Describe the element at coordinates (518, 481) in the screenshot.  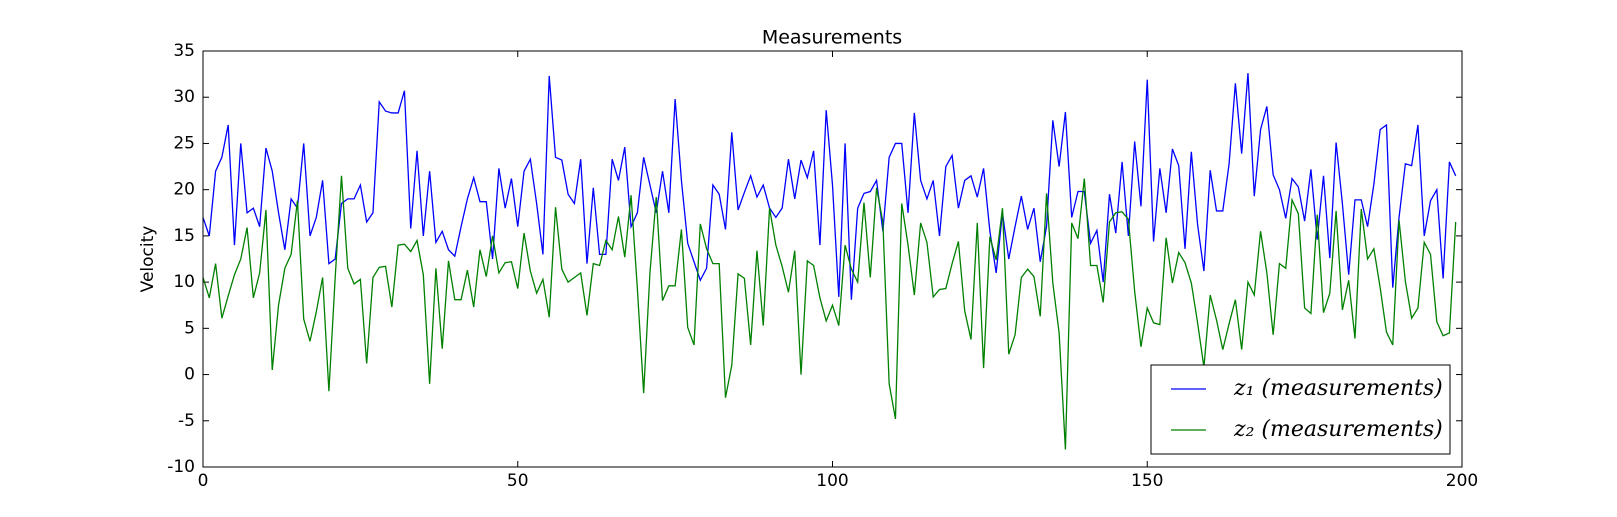
I see `x-tick-label: 50` at that location.